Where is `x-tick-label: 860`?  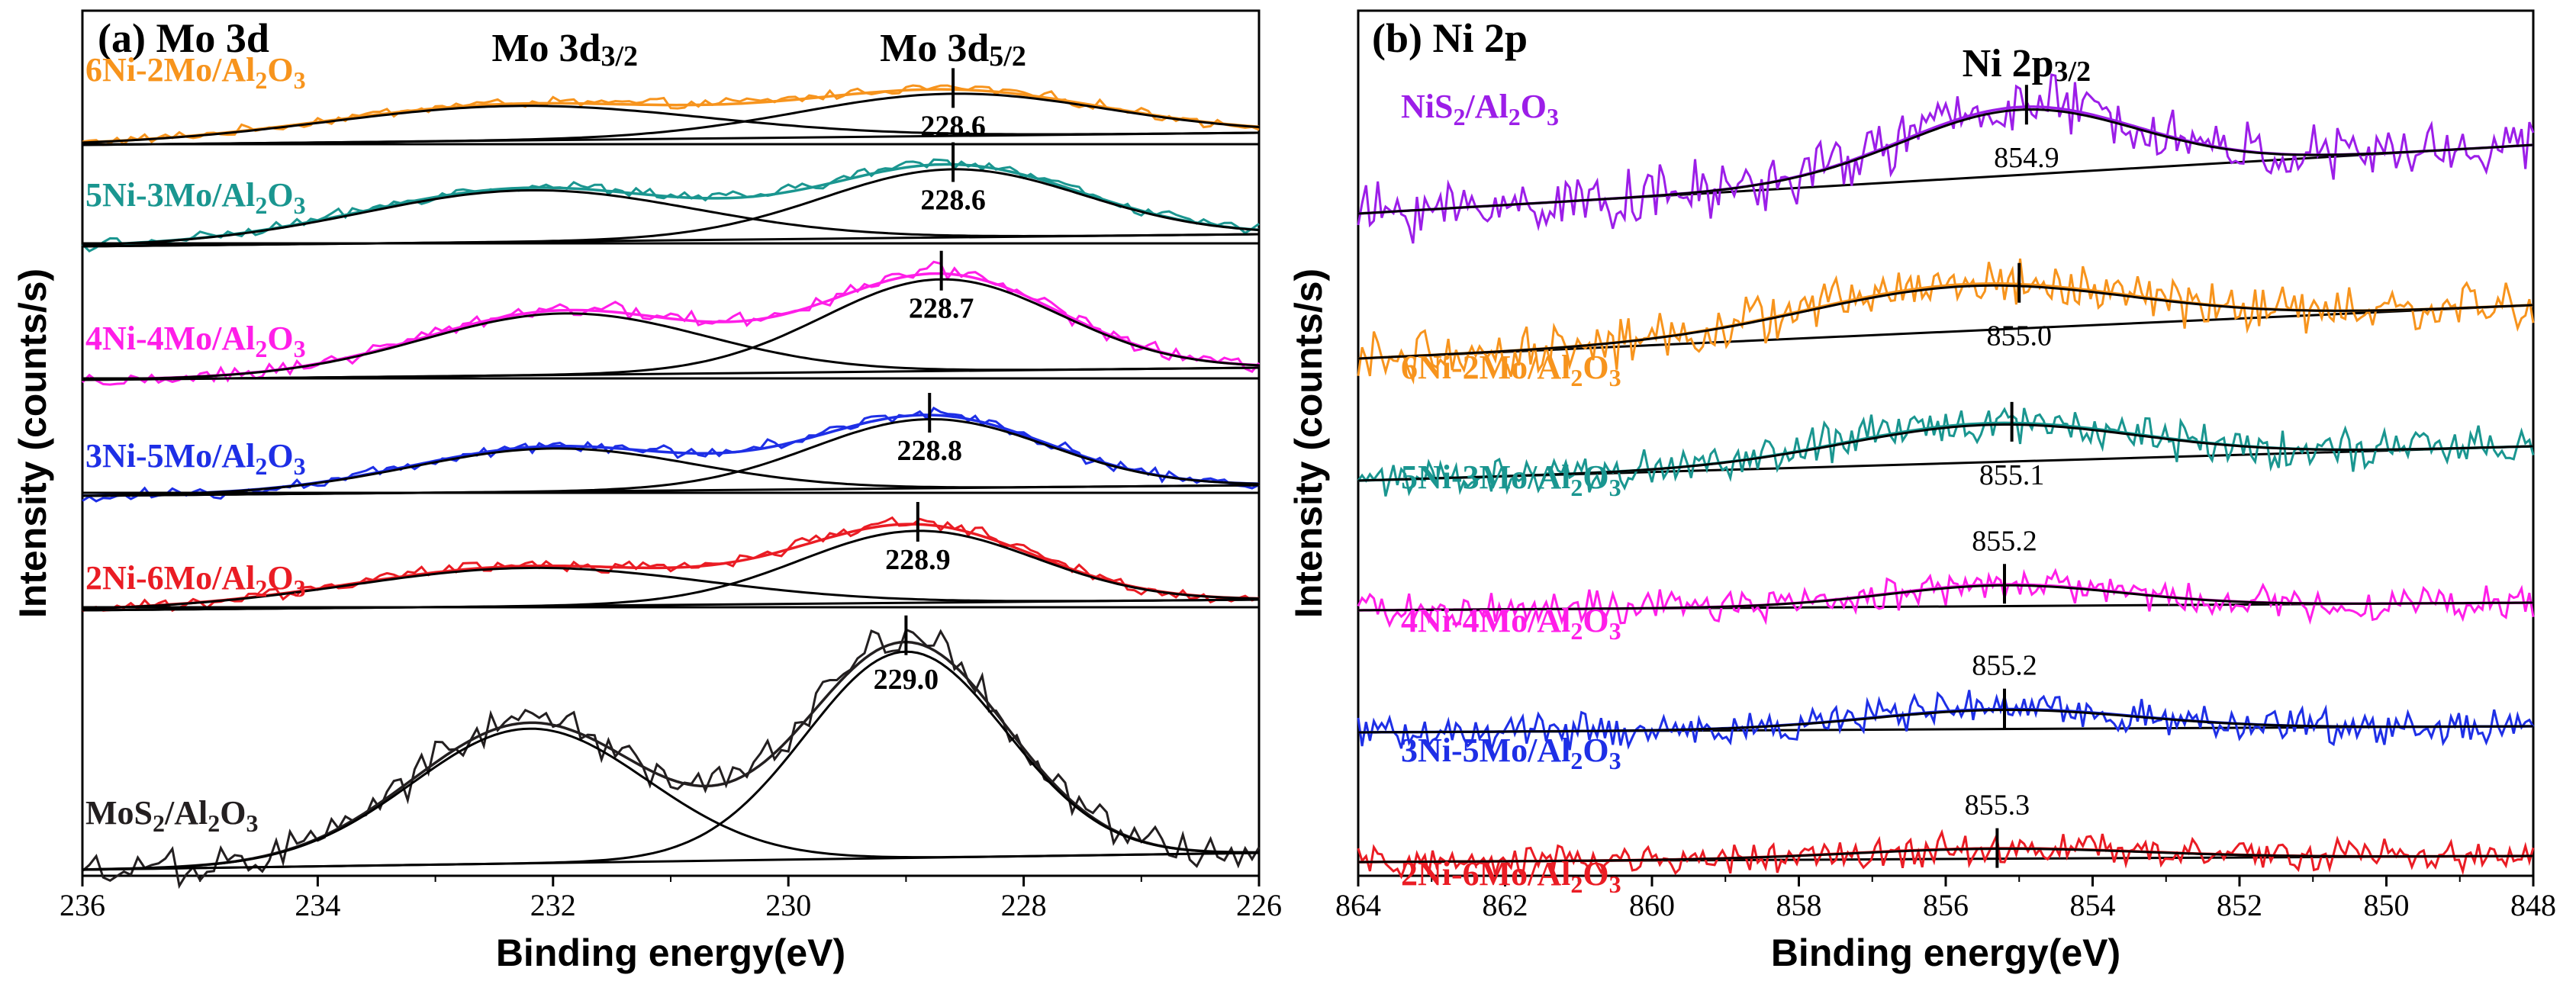
x-tick-label: 860 is located at coordinates (1652, 905).